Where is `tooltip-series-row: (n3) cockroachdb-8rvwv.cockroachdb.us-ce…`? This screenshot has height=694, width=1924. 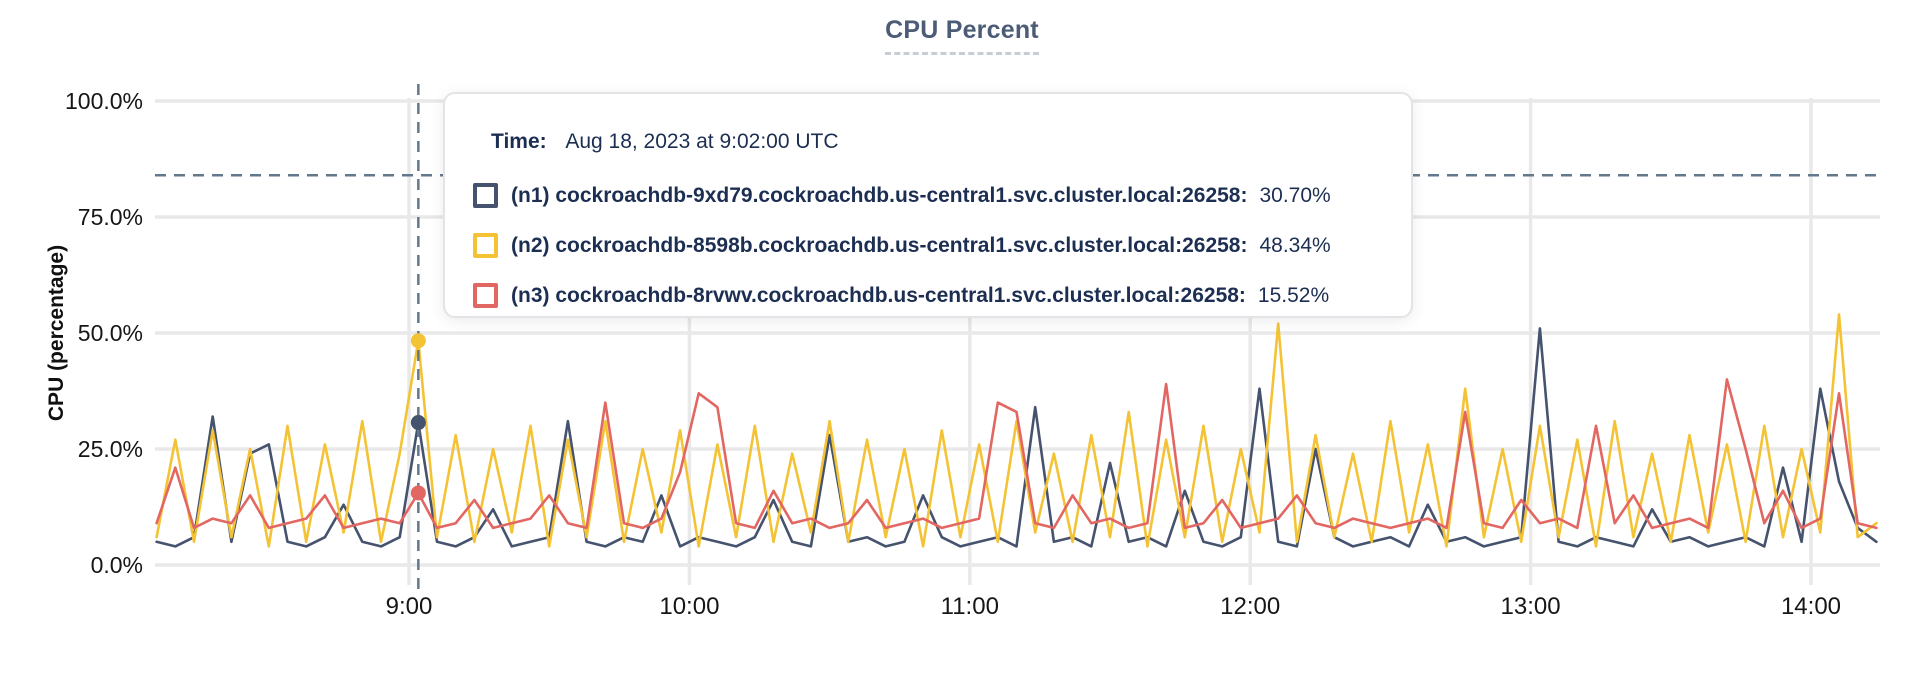
tooltip-series-row: (n3) cockroachdb-8rvwv.cockroachdb.us-ce… is located at coordinates (928, 295).